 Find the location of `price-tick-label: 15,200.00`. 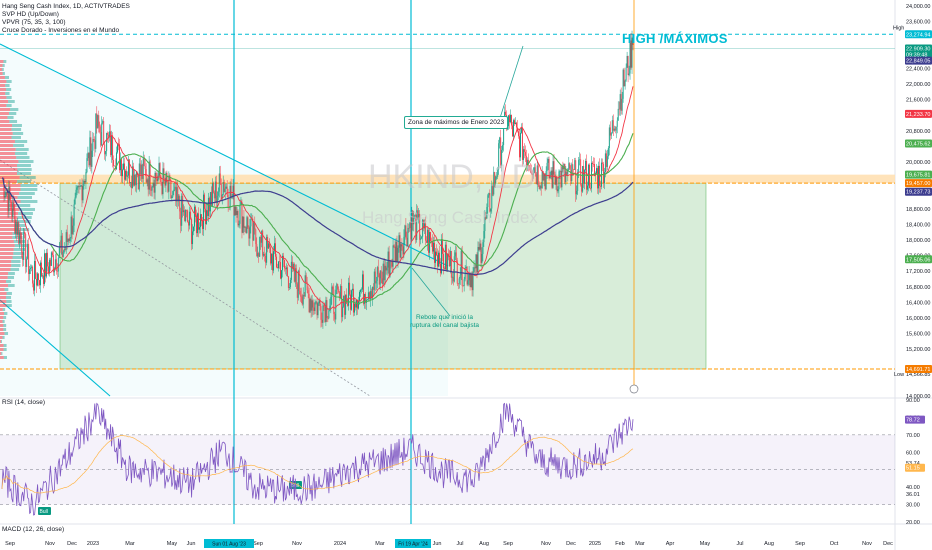

price-tick-label: 15,200.00 is located at coordinates (918, 350).